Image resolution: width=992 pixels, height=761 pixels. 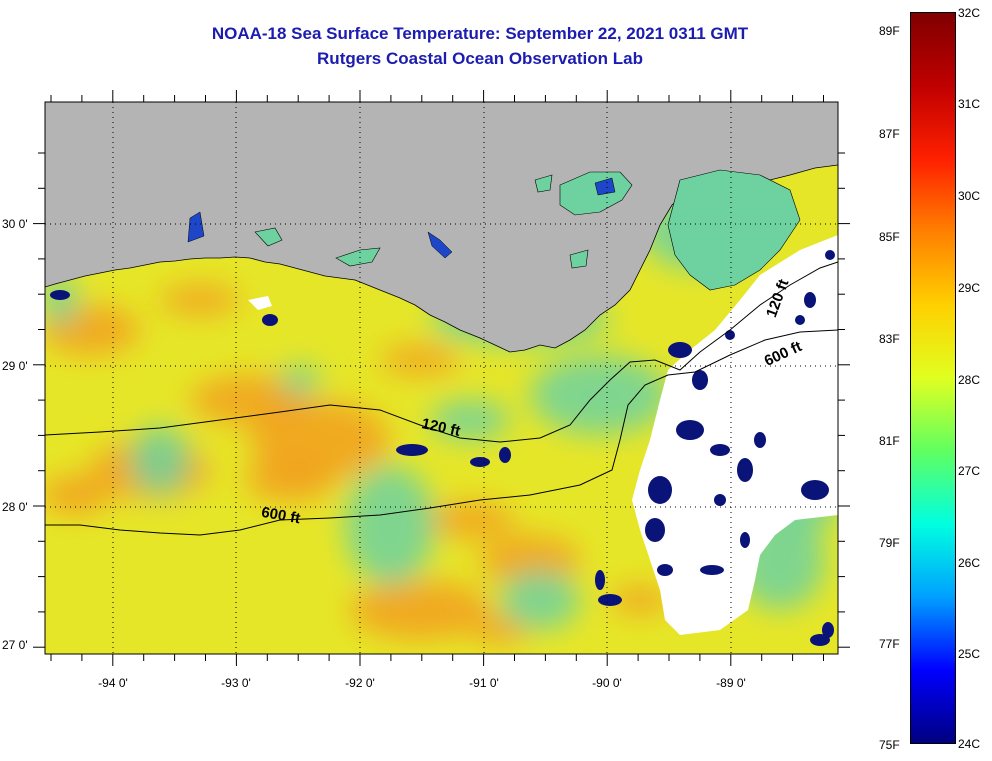 What do you see at coordinates (731, 683) in the screenshot?
I see `lon-label: -89 0'` at bounding box center [731, 683].